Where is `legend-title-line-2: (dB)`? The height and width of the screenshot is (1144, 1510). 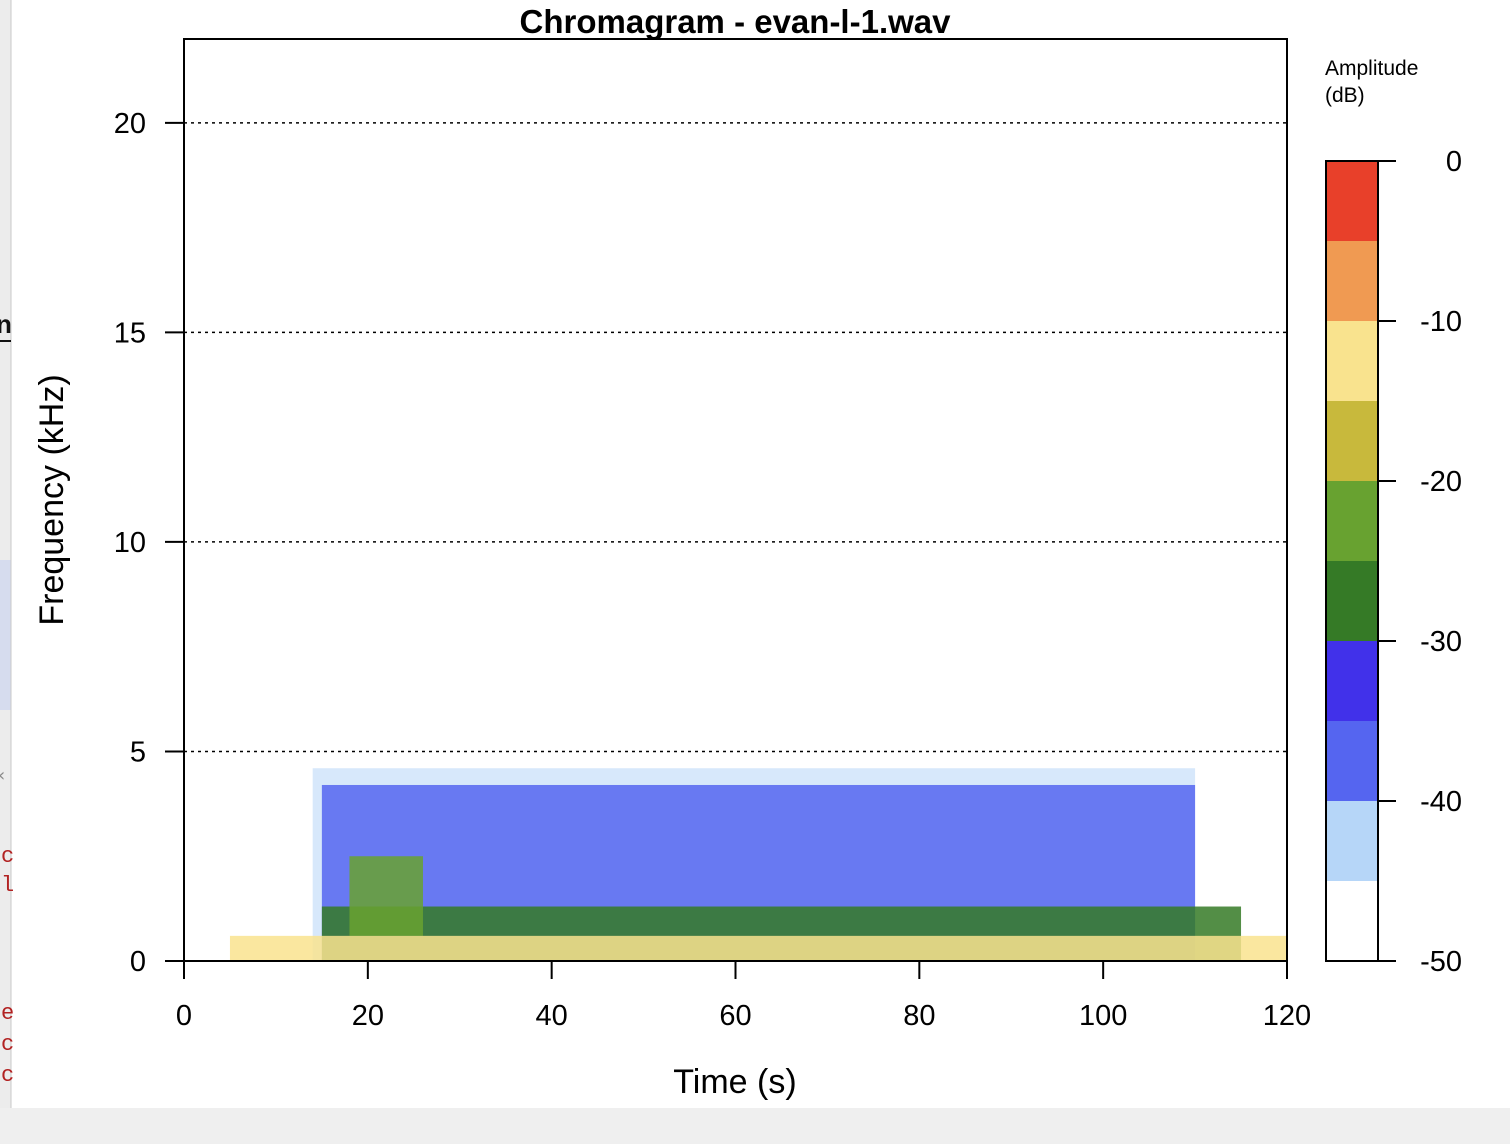 legend-title-line-2: (dB) is located at coordinates (1345, 95).